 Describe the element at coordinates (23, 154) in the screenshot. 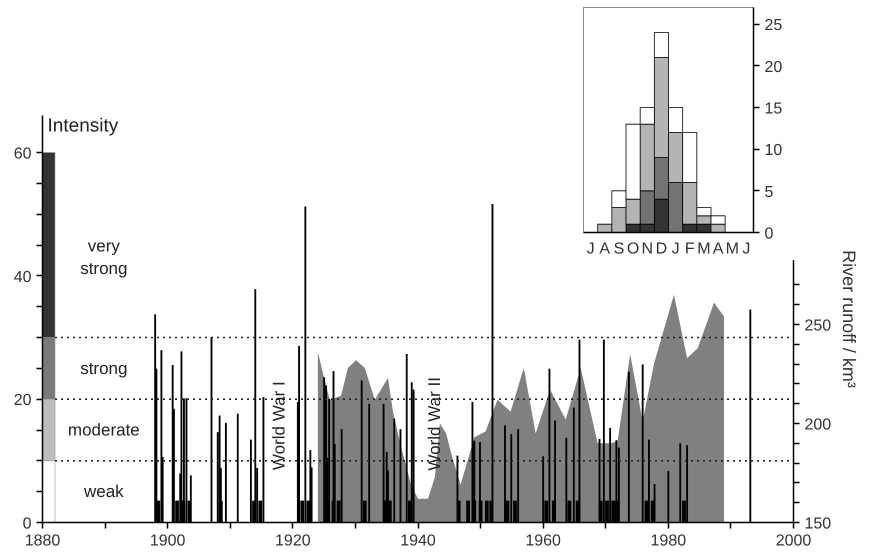

I see `y-tick-label: 60` at that location.